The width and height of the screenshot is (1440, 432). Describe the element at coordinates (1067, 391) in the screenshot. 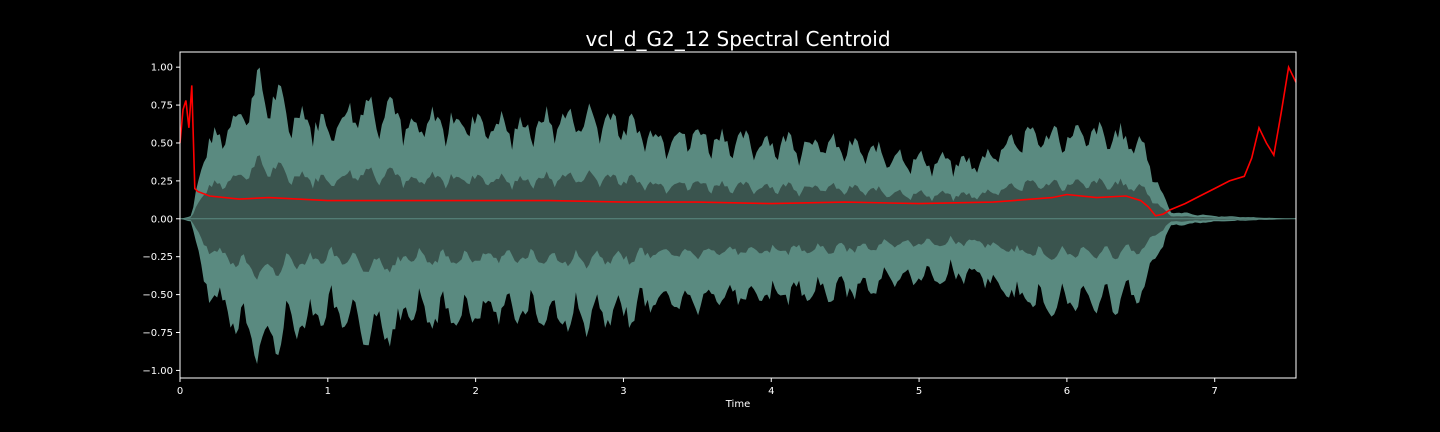

I see `x-tick-label: 6` at that location.